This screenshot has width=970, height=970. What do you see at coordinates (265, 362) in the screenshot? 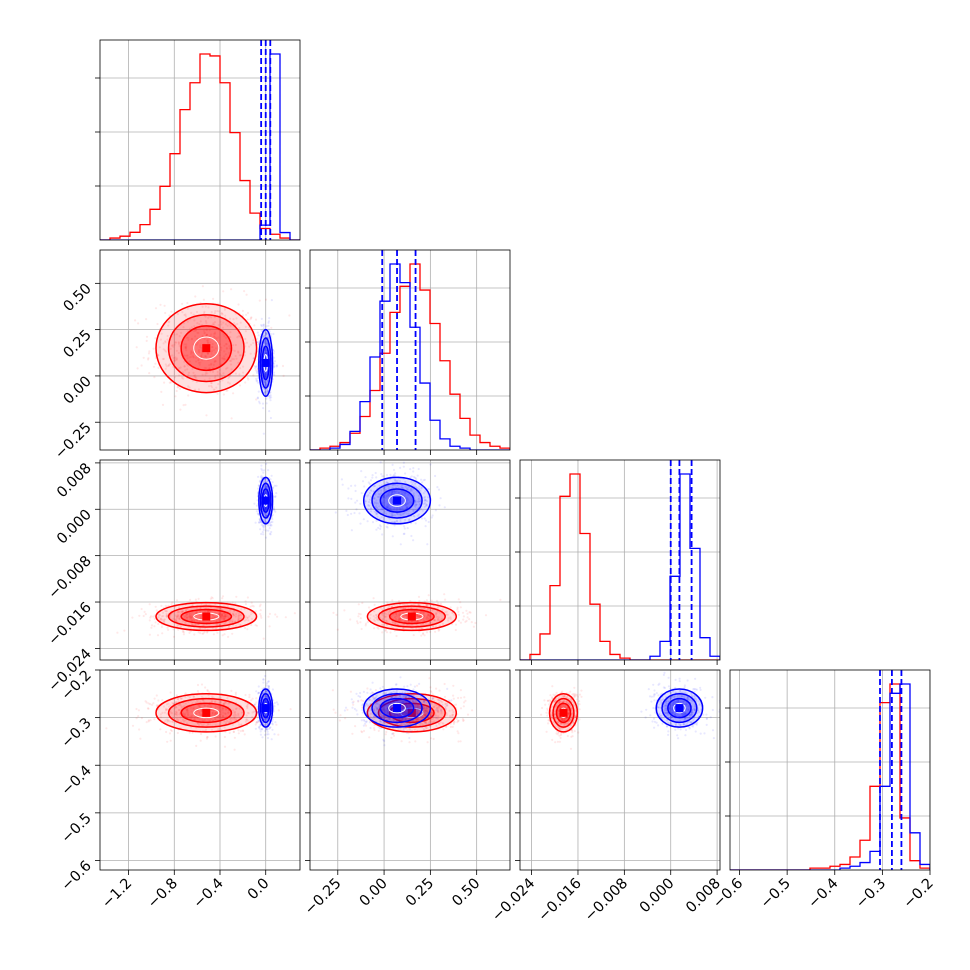
I see `density-peak` at bounding box center [265, 362].